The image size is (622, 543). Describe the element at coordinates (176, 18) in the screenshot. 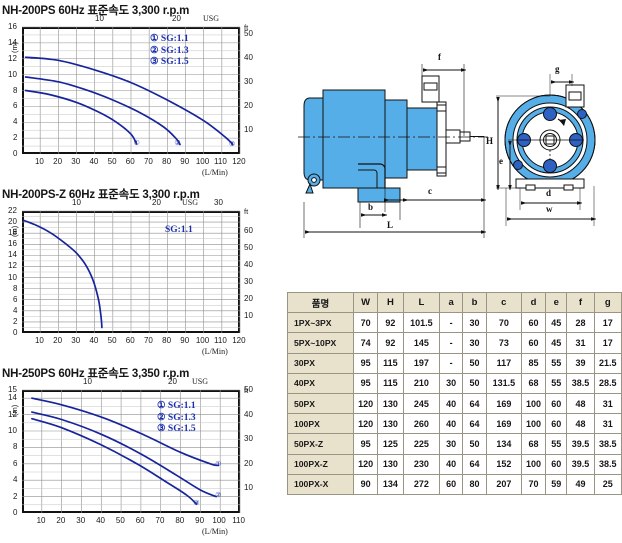

I see `x-top-axis-tick: 20` at that location.